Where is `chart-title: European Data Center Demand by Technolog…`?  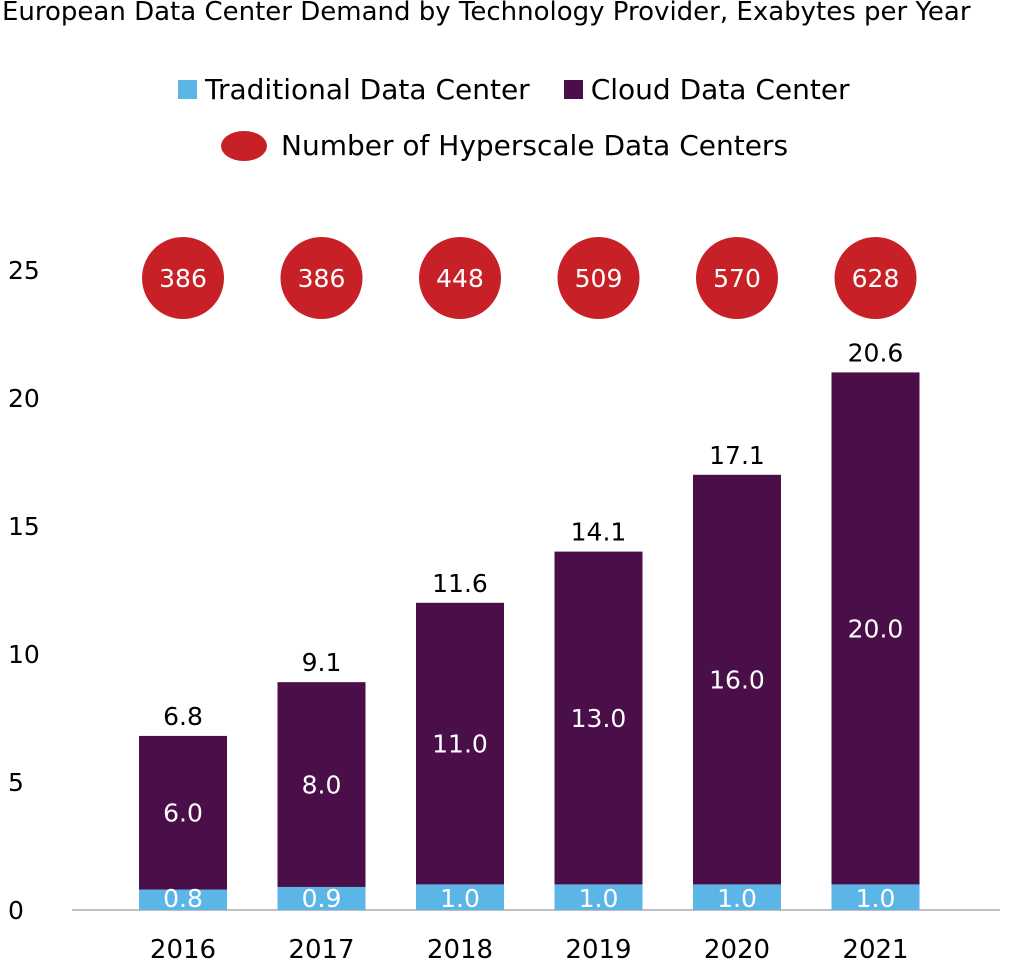
chart-title: European Data Center Demand by Technolog… is located at coordinates (486, 13).